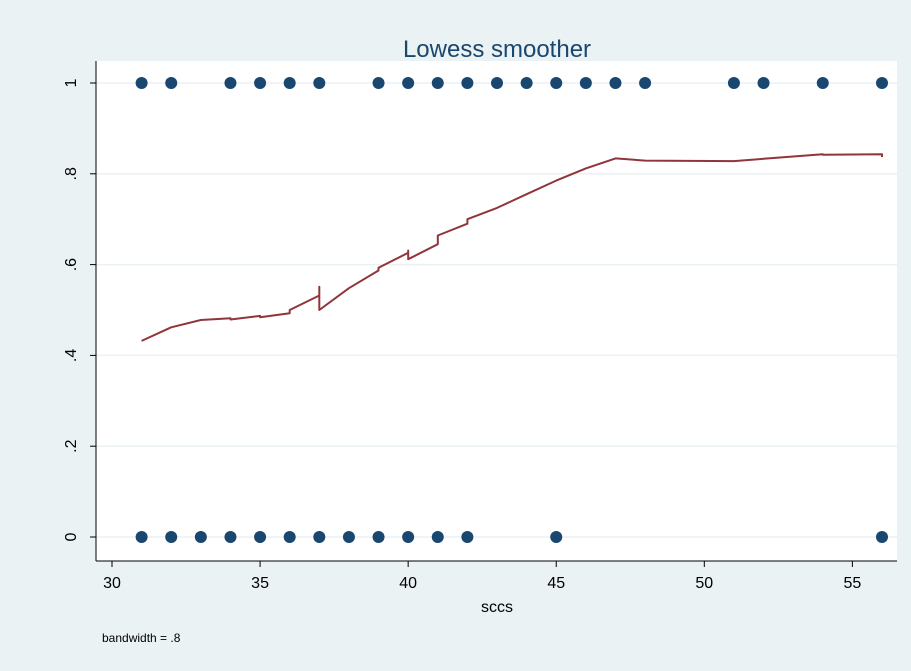  I want to click on y-tick-label-4: .8, so click(71, 173).